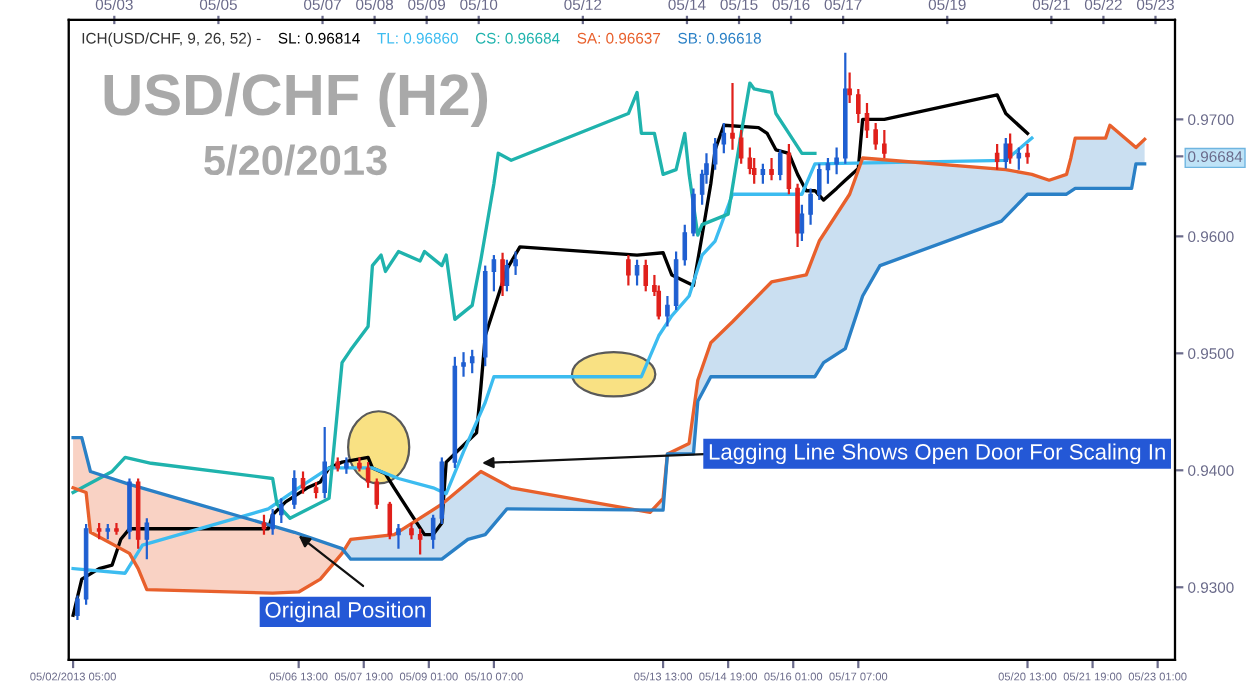 The image size is (1250, 688). What do you see at coordinates (937, 454) in the screenshot?
I see `annotation: Lagging Line Shows Open Door For Scaling In` at bounding box center [937, 454].